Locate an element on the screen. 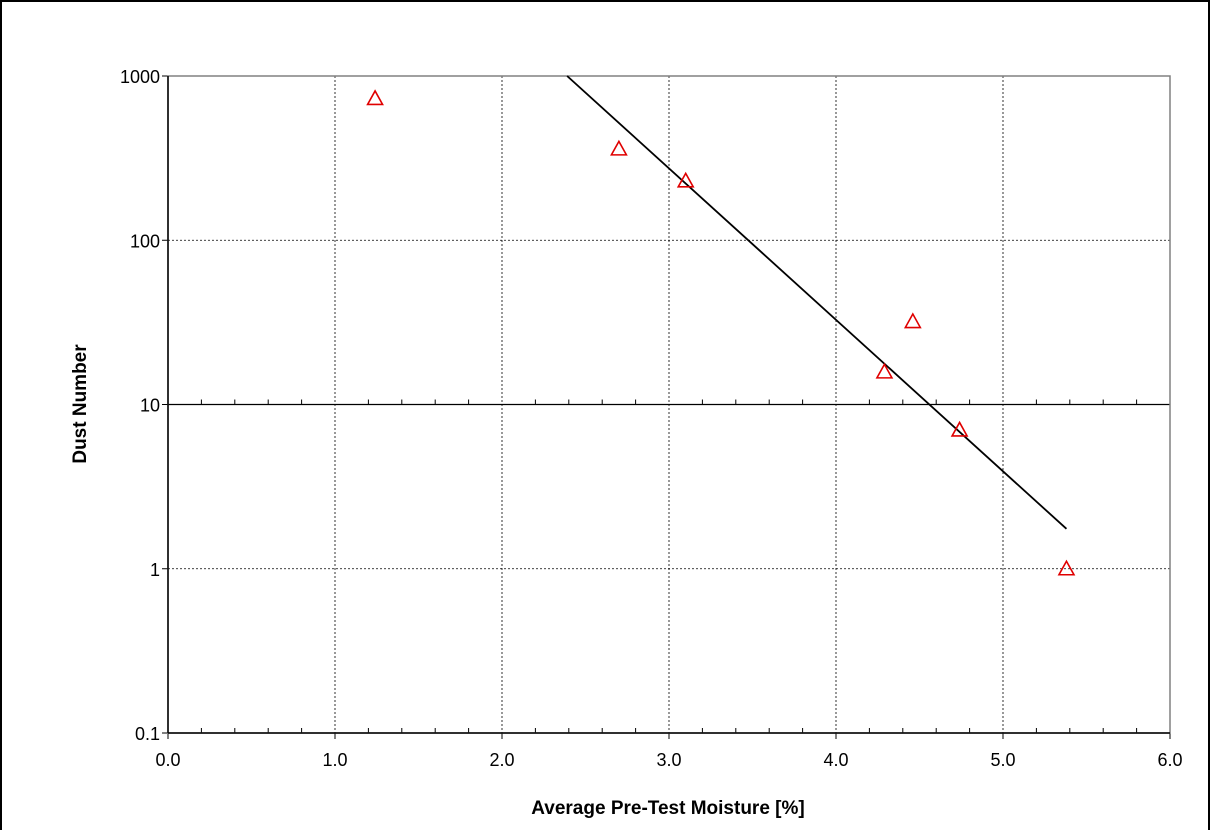  x-tick-label: 2.0 is located at coordinates (501, 760).